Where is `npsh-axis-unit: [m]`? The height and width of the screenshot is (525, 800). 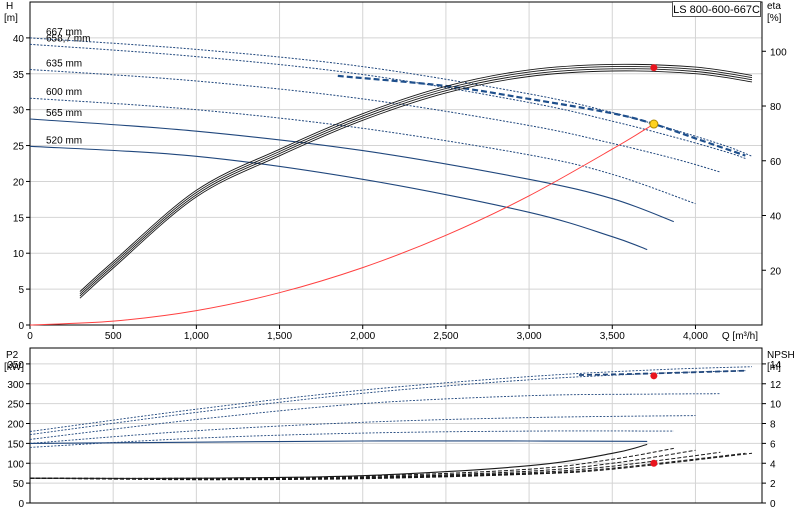
npsh-axis-unit: [m] is located at coordinates (774, 367).